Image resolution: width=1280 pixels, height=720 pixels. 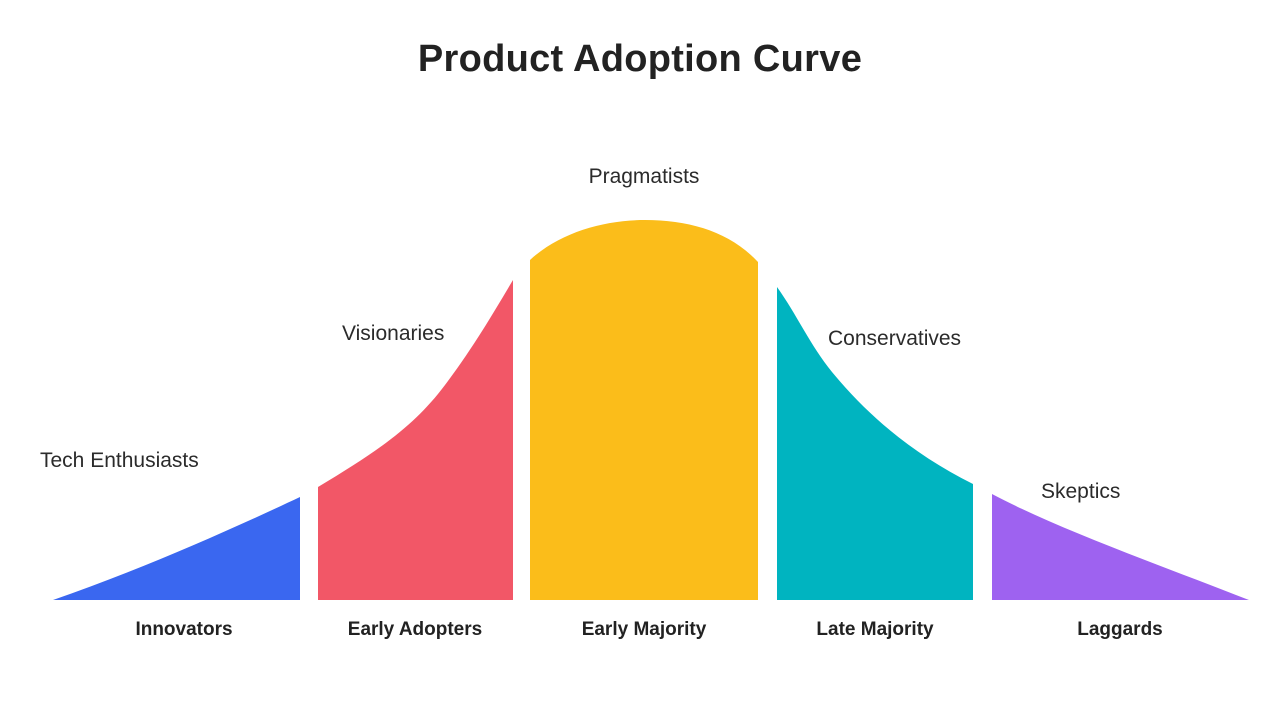 I want to click on page-title: Product Adoption Curve, so click(x=640, y=59).